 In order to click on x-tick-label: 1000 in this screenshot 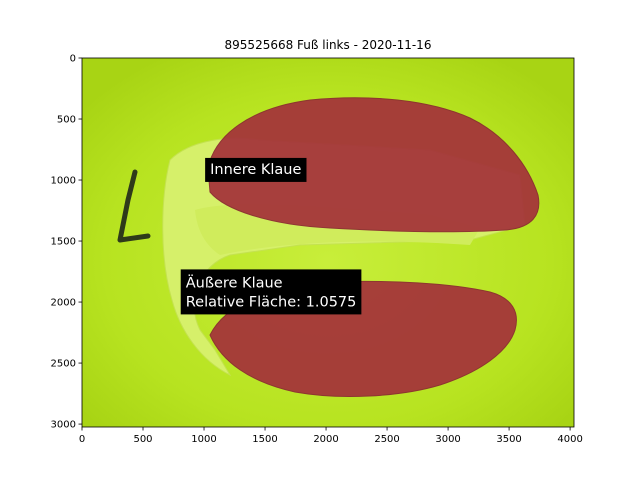, I will do `click(203, 439)`.